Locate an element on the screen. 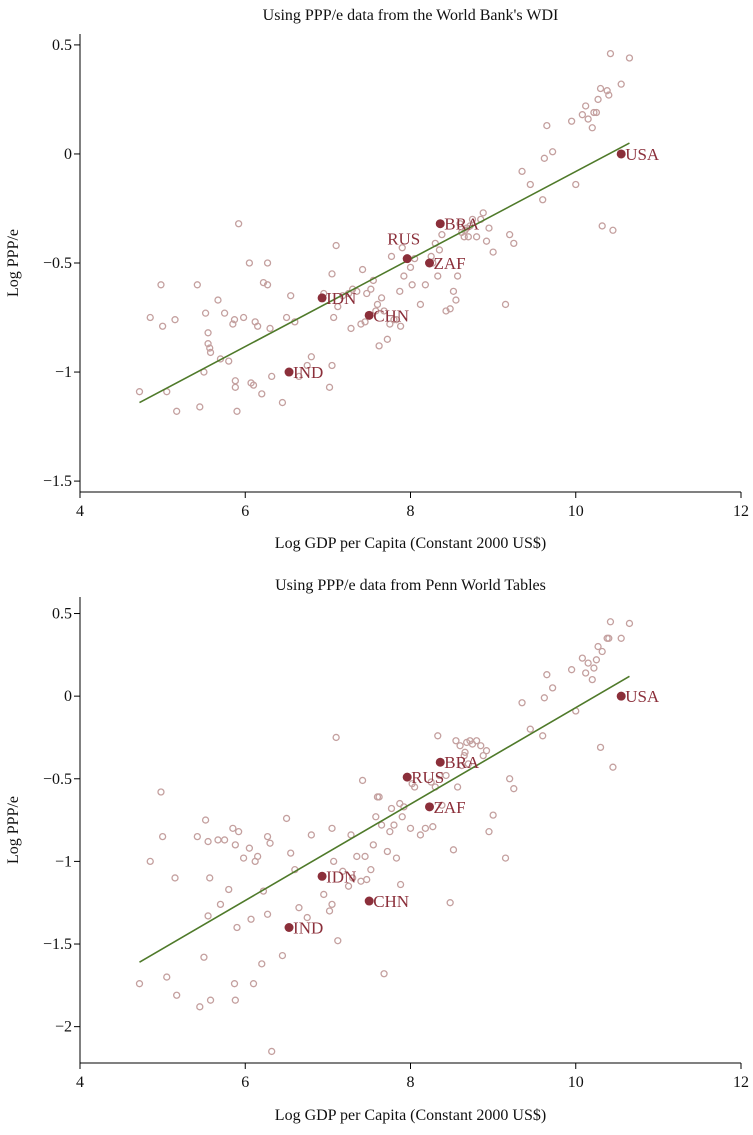 Image resolution: width=753 pixels, height=1135 pixels. y-tick-label: 0 is located at coordinates (68, 154).